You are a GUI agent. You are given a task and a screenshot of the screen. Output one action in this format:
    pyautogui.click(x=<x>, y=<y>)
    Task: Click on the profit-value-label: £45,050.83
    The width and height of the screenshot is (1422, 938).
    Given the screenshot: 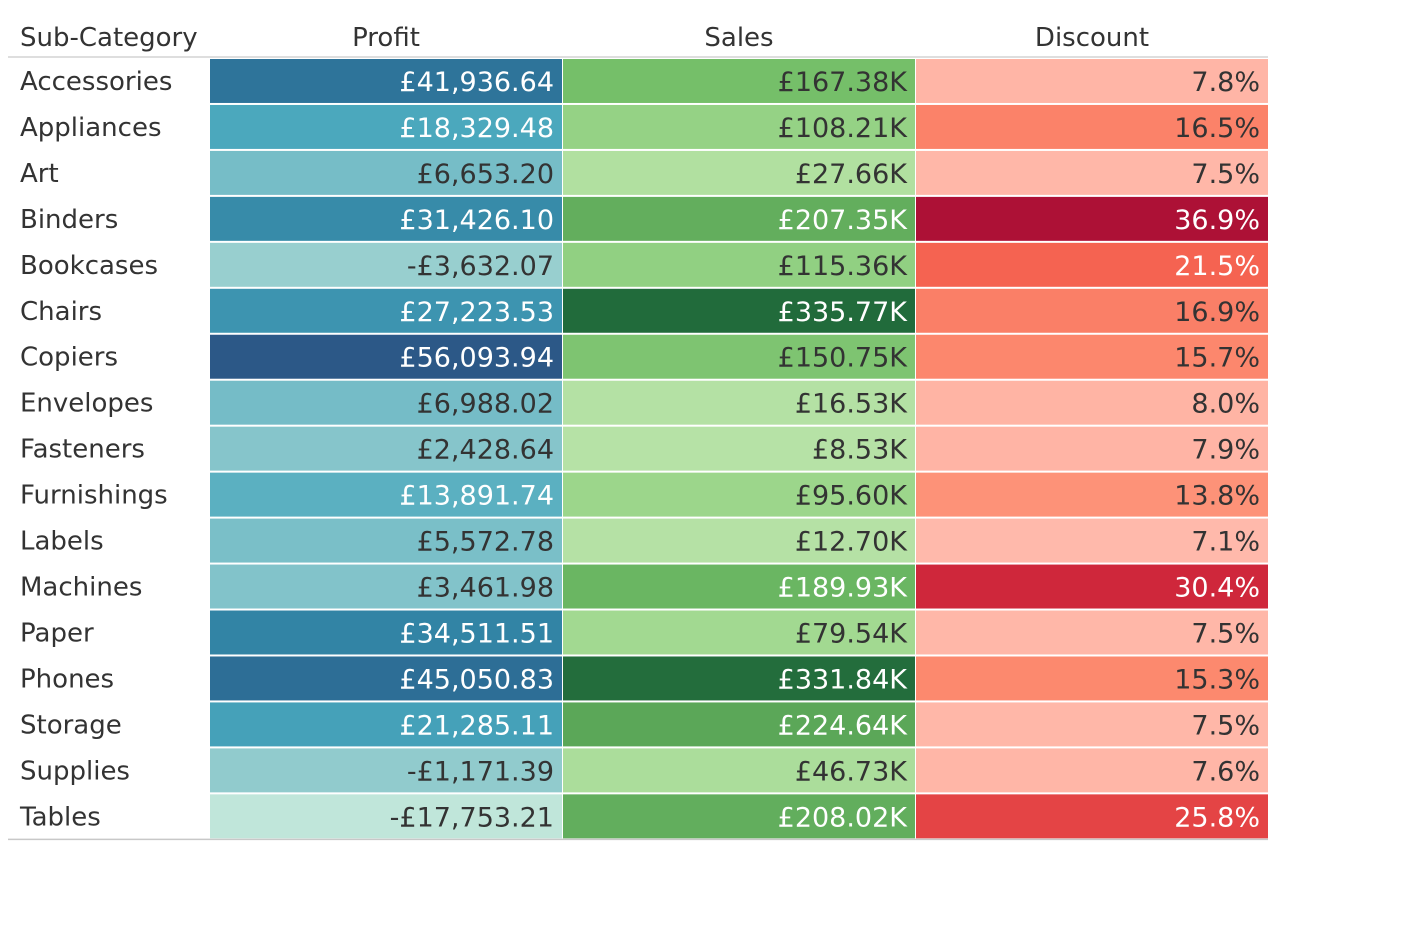 What is the action you would take?
    pyautogui.click(x=476, y=679)
    